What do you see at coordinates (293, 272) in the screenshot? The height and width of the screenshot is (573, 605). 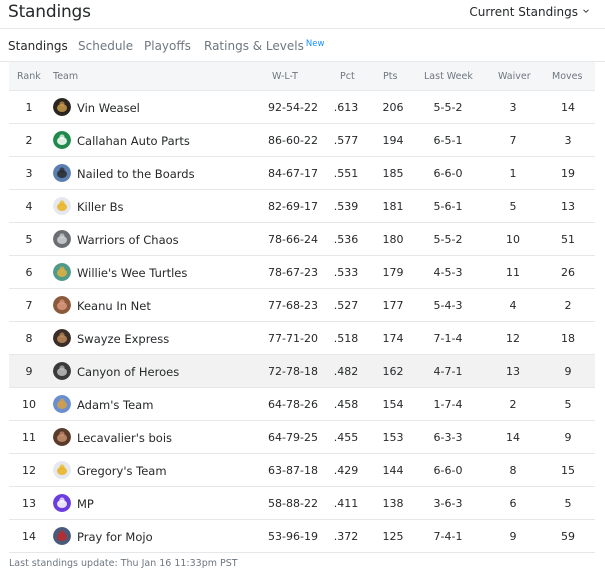 I see `wlt-cell: 78-67-23` at bounding box center [293, 272].